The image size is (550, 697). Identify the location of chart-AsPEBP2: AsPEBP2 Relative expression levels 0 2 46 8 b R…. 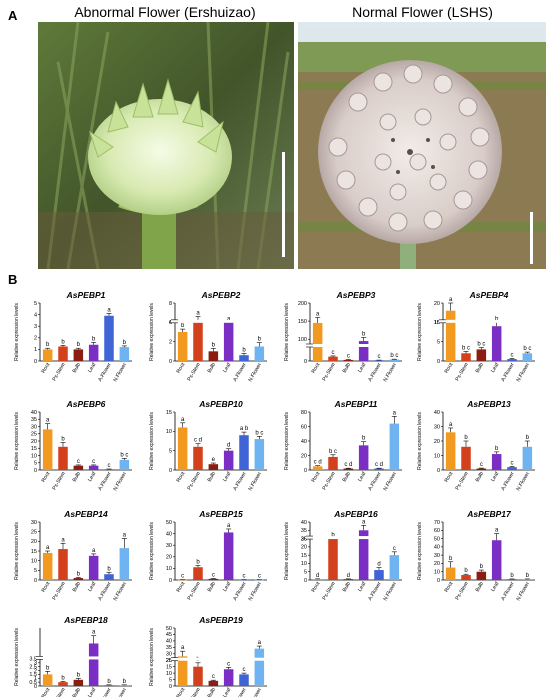
(209, 336).